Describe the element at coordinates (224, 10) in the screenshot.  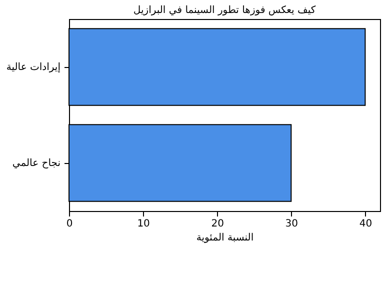
I see `chart-title: كيف يعكس فوزها تطور السينما في البرازيل` at that location.